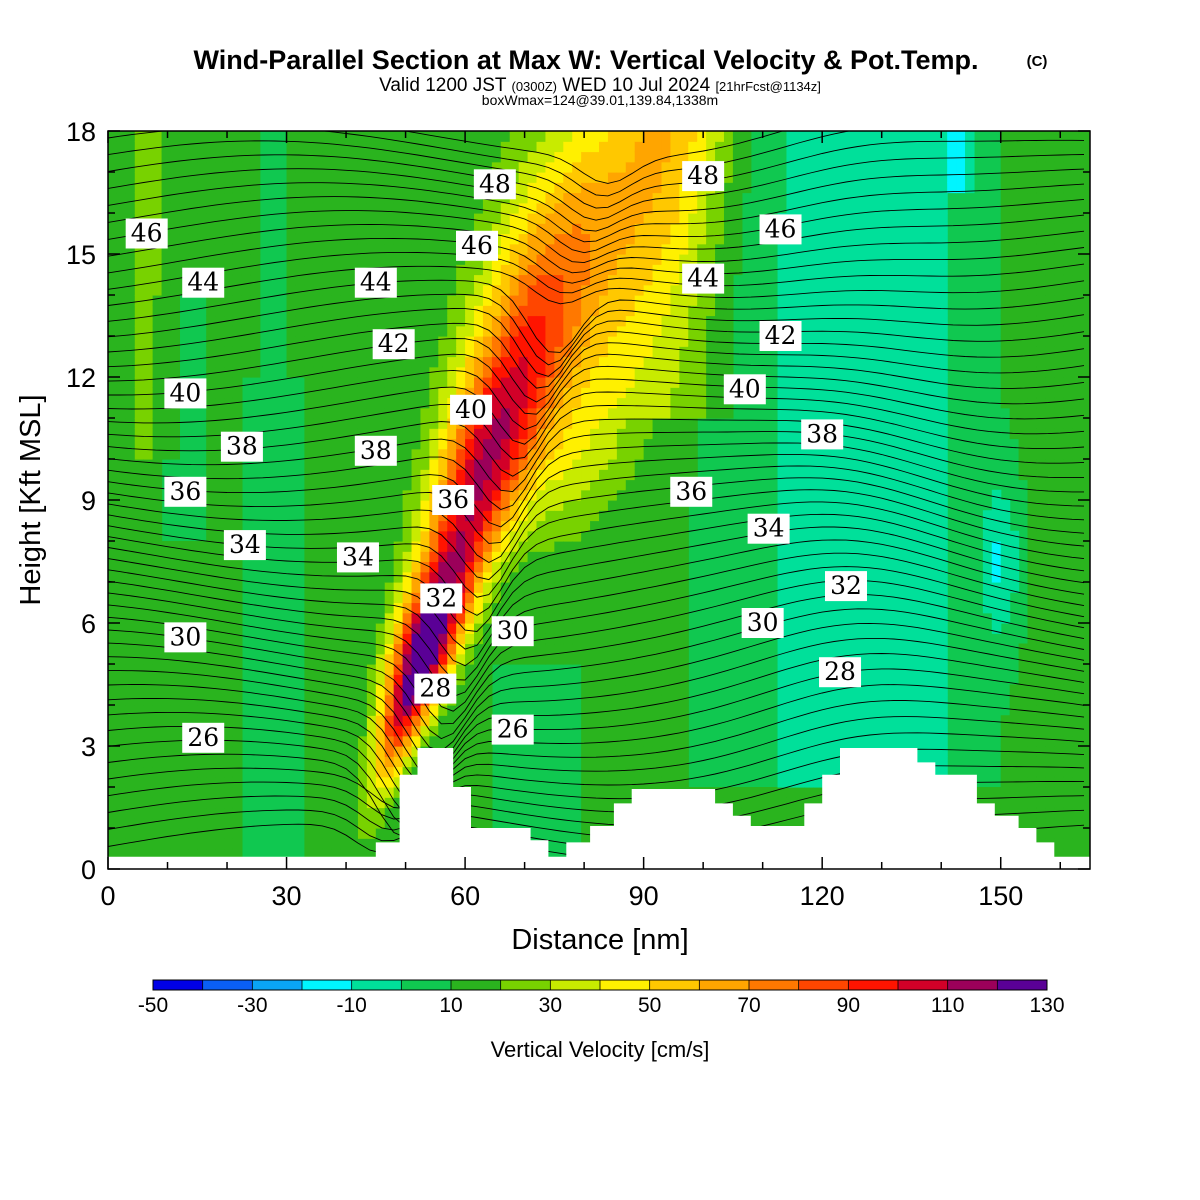 This screenshot has height=1200, width=1200. What do you see at coordinates (1046, 1005) in the screenshot?
I see `colorbar-tick-label: 130` at bounding box center [1046, 1005].